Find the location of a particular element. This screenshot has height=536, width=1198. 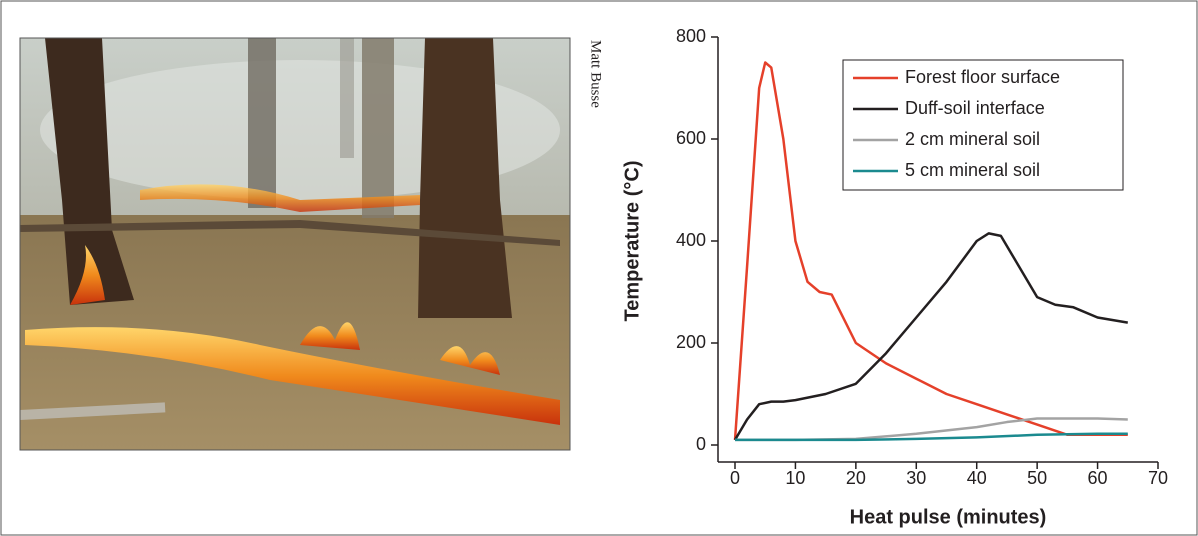

legend-label: 5 cm mineral soil is located at coordinates (972, 170).